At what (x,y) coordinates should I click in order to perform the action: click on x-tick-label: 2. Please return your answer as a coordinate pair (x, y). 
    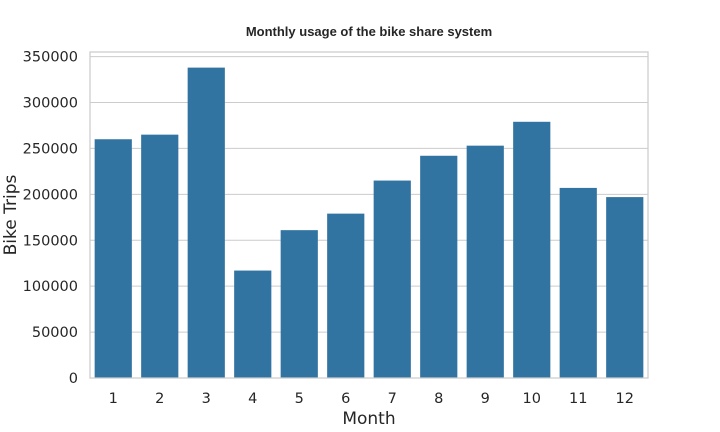
    Looking at the image, I should click on (159, 399).